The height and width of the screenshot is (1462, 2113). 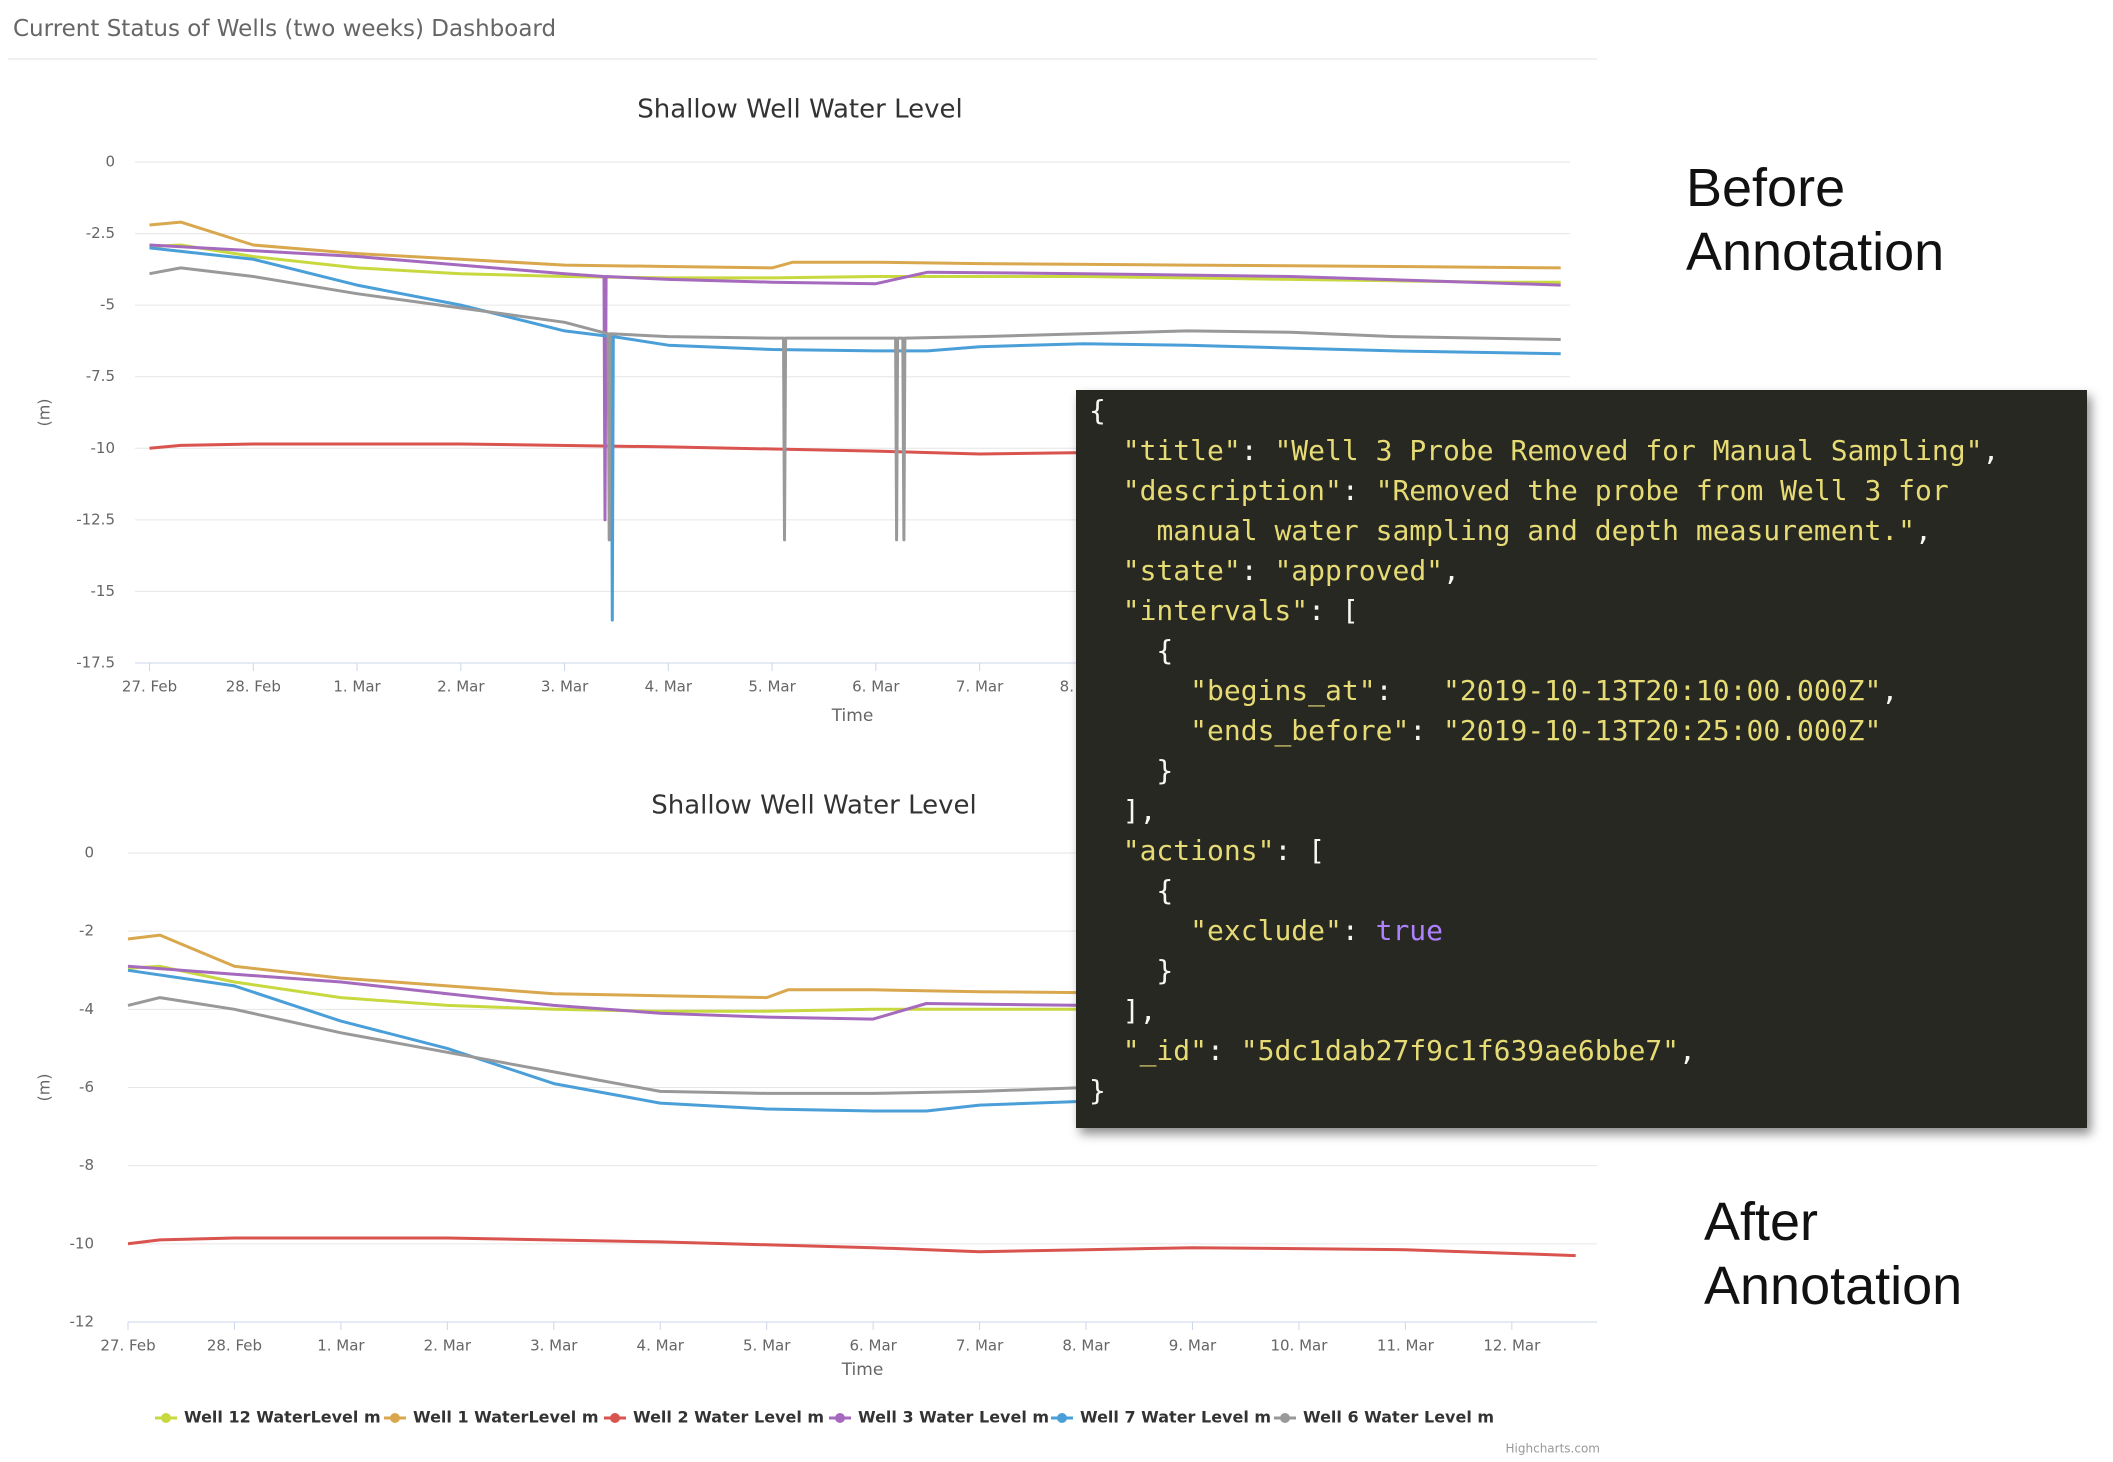 I want to click on legend-item: Well 2 Water Level m, so click(x=728, y=1417).